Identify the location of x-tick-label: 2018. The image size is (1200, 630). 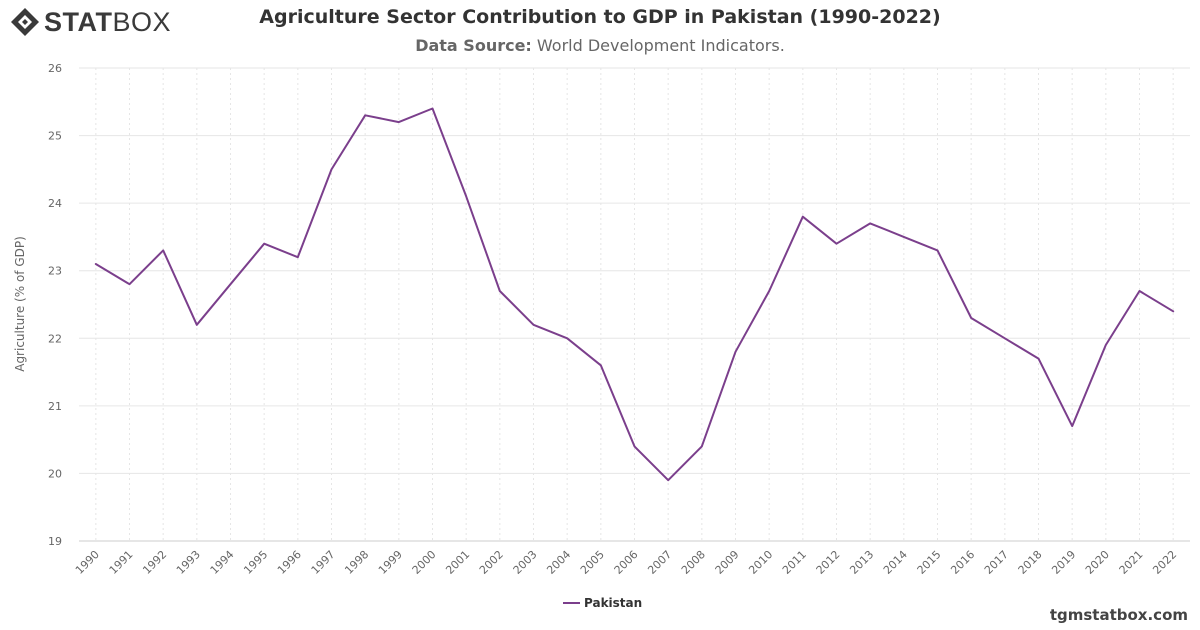
(1030, 562).